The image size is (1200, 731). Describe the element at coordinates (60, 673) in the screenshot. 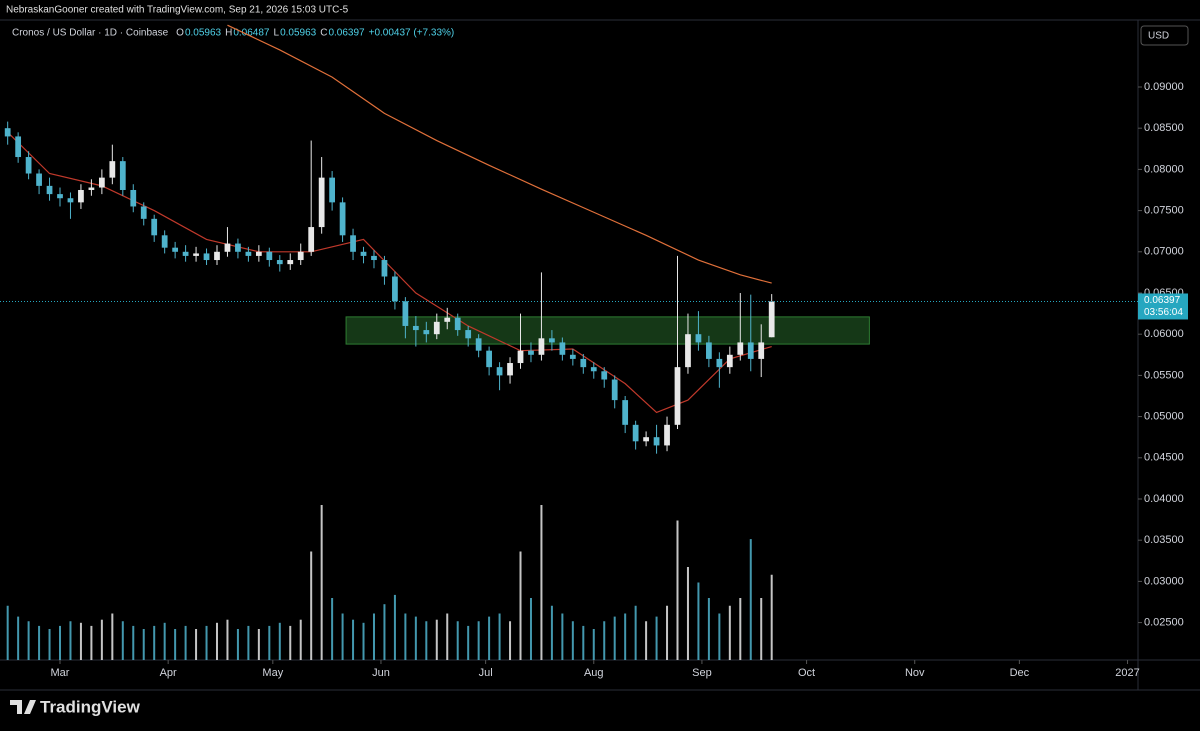

I see `x-tick-label: Mar` at that location.